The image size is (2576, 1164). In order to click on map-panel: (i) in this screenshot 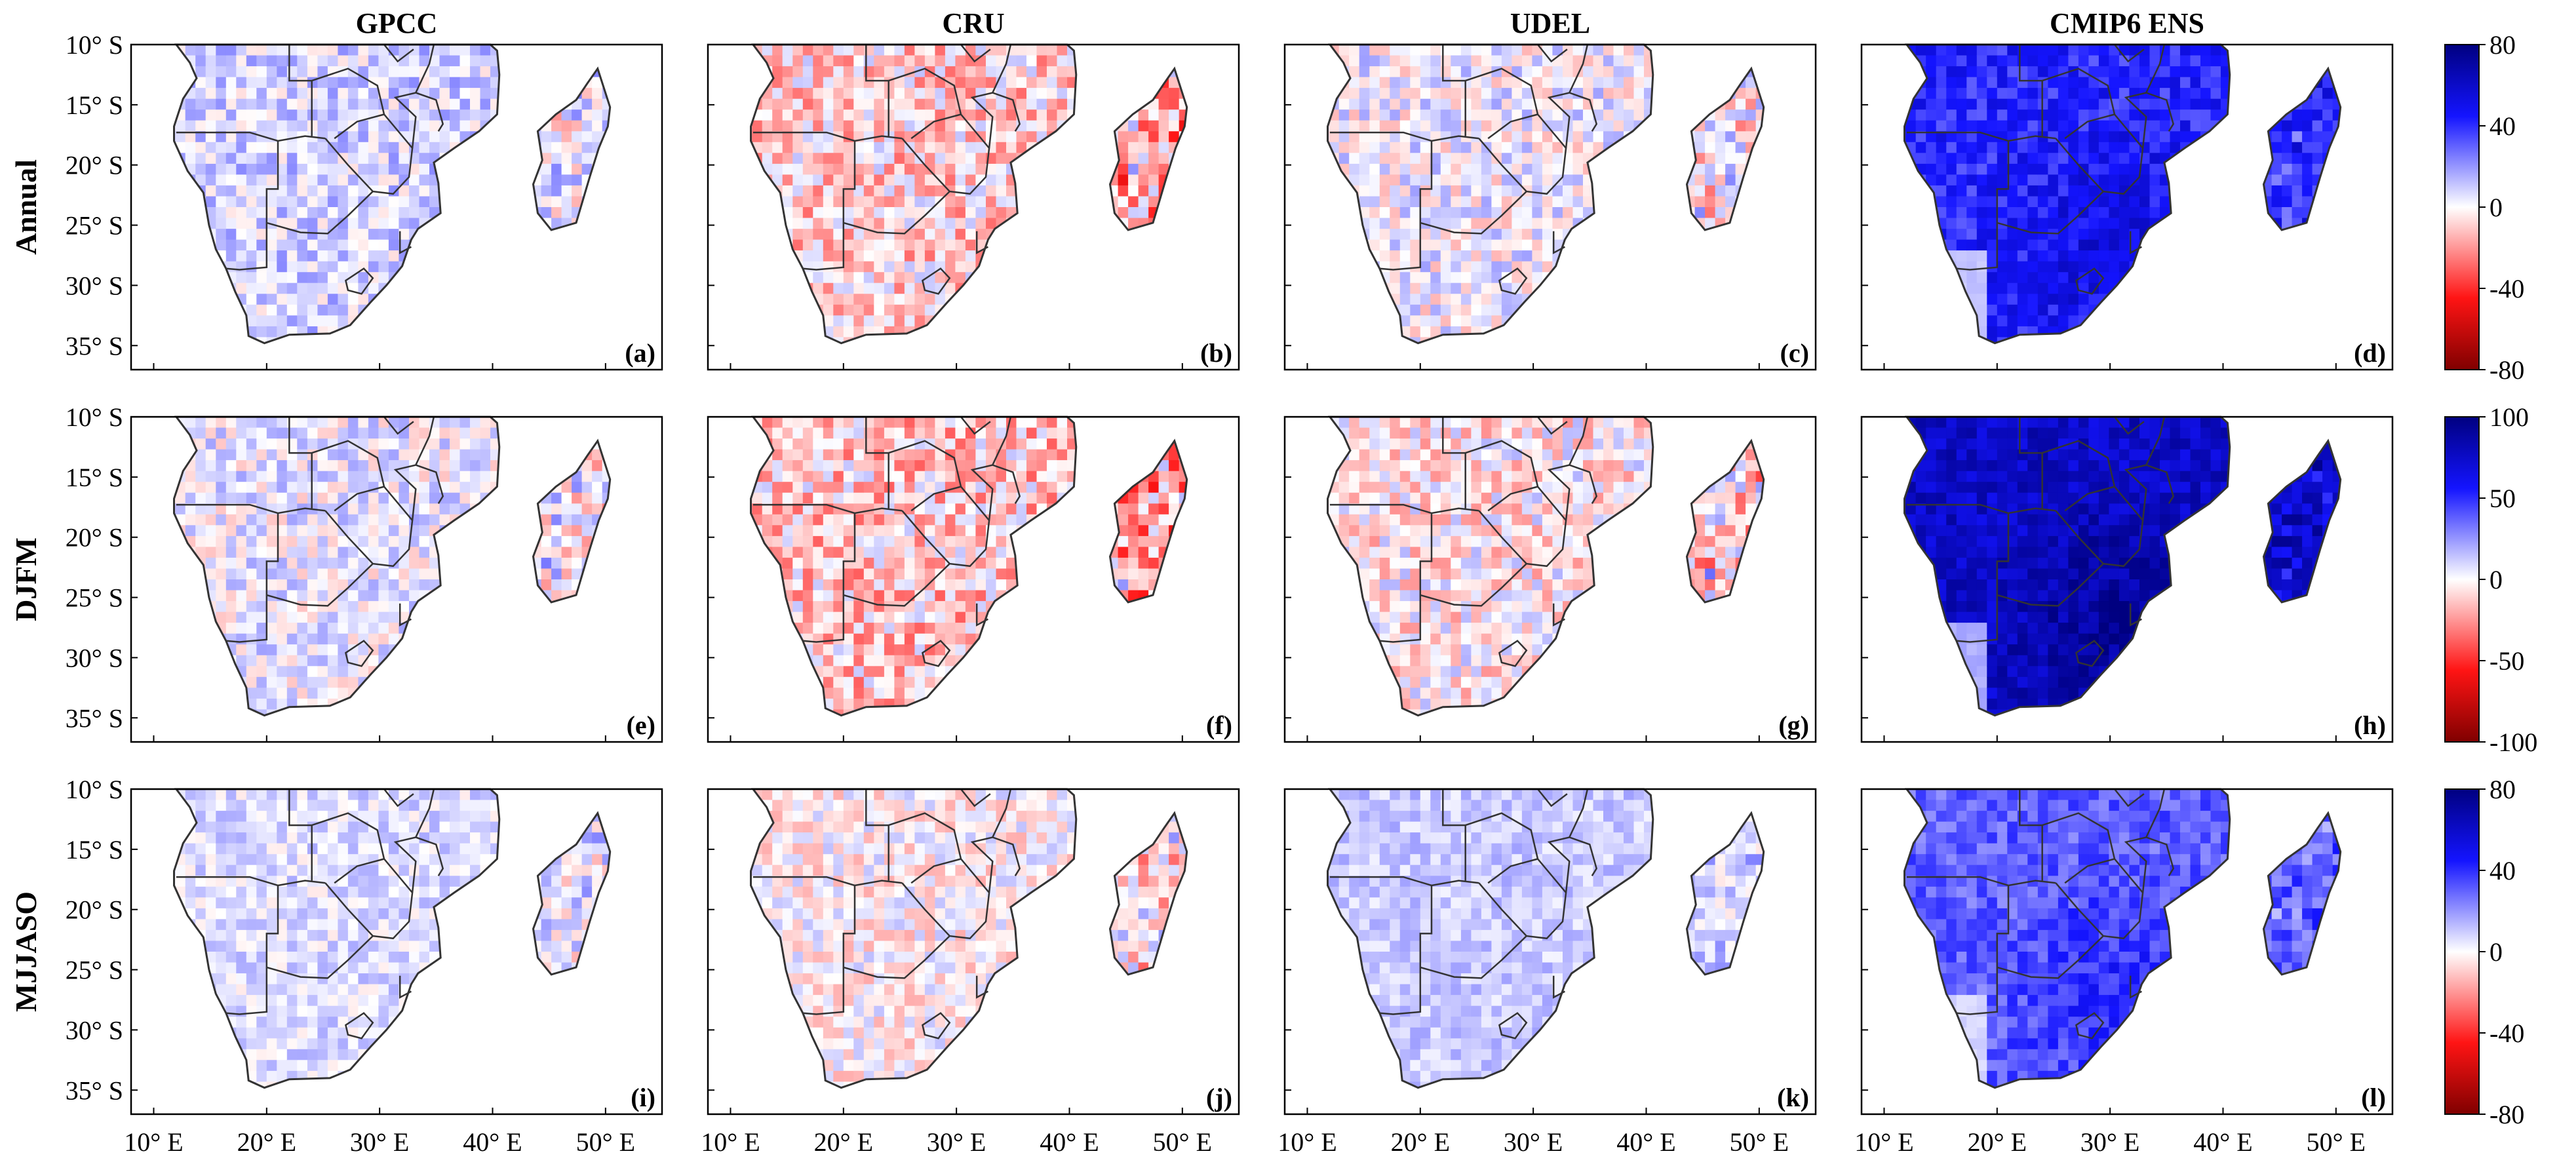, I will do `click(396, 952)`.